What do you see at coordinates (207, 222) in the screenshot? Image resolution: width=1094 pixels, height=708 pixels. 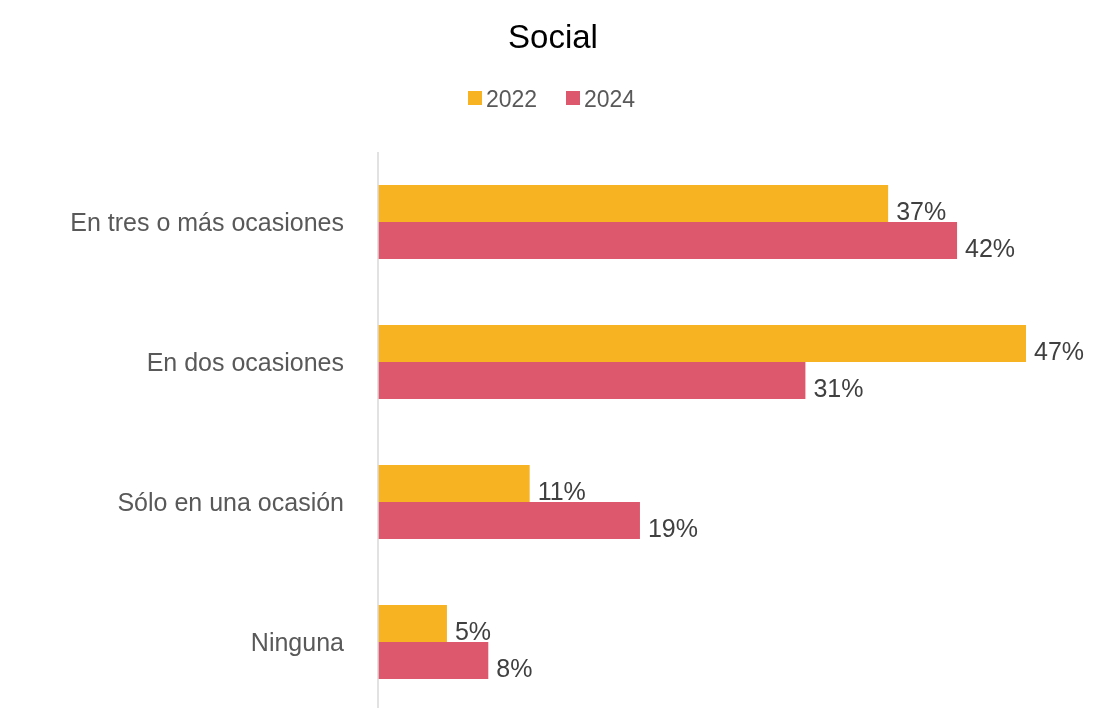 I see `y-tick-label: En tres o más ocasiones` at bounding box center [207, 222].